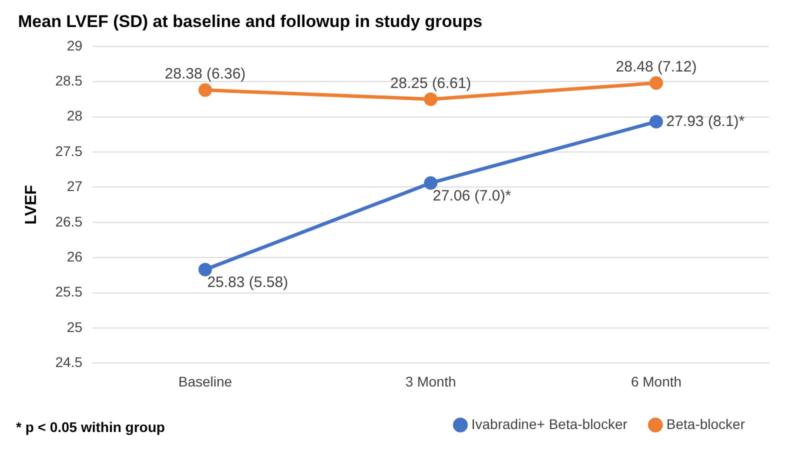 The image size is (797, 450). Describe the element at coordinates (69, 292) in the screenshot. I see `y-tick-label: 25.5` at that location.